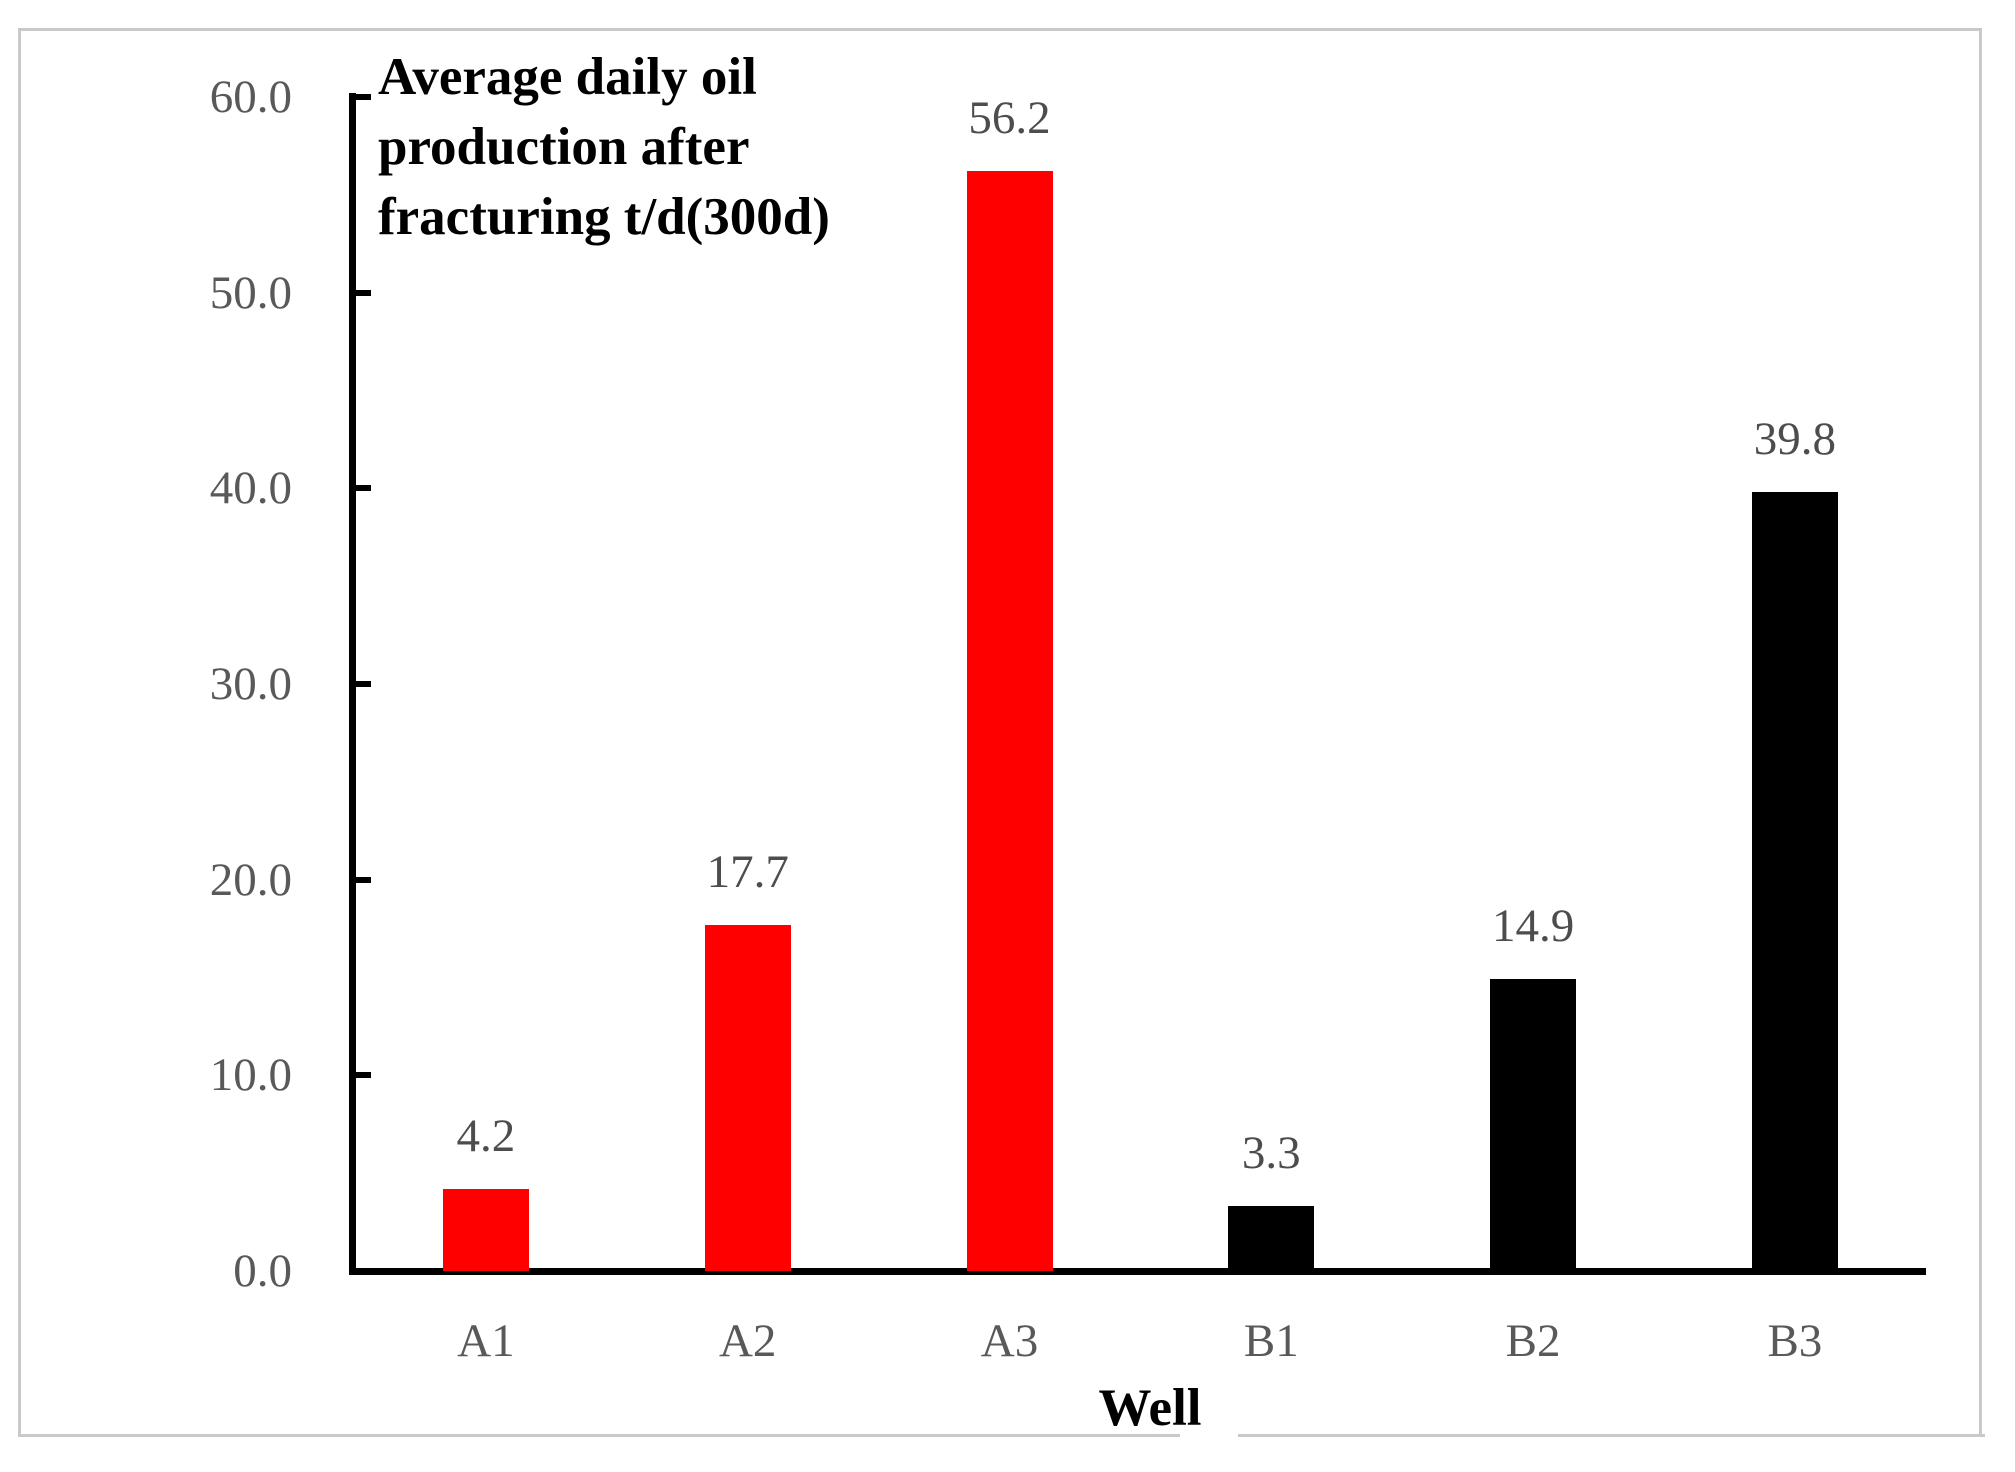  I want to click on category-label-B3: B3, so click(1795, 1341).